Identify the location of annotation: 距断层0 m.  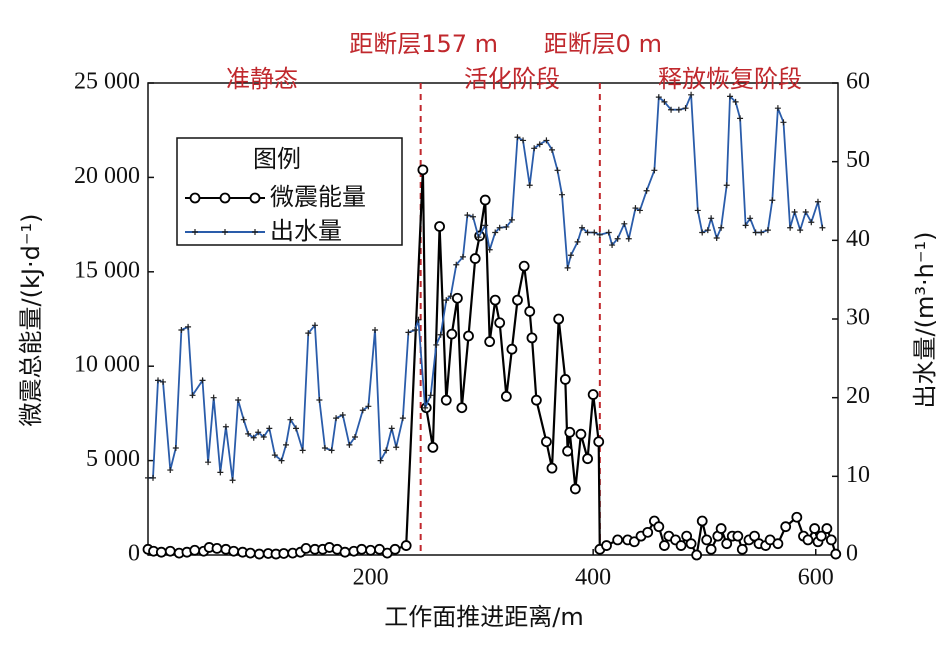
(603, 44).